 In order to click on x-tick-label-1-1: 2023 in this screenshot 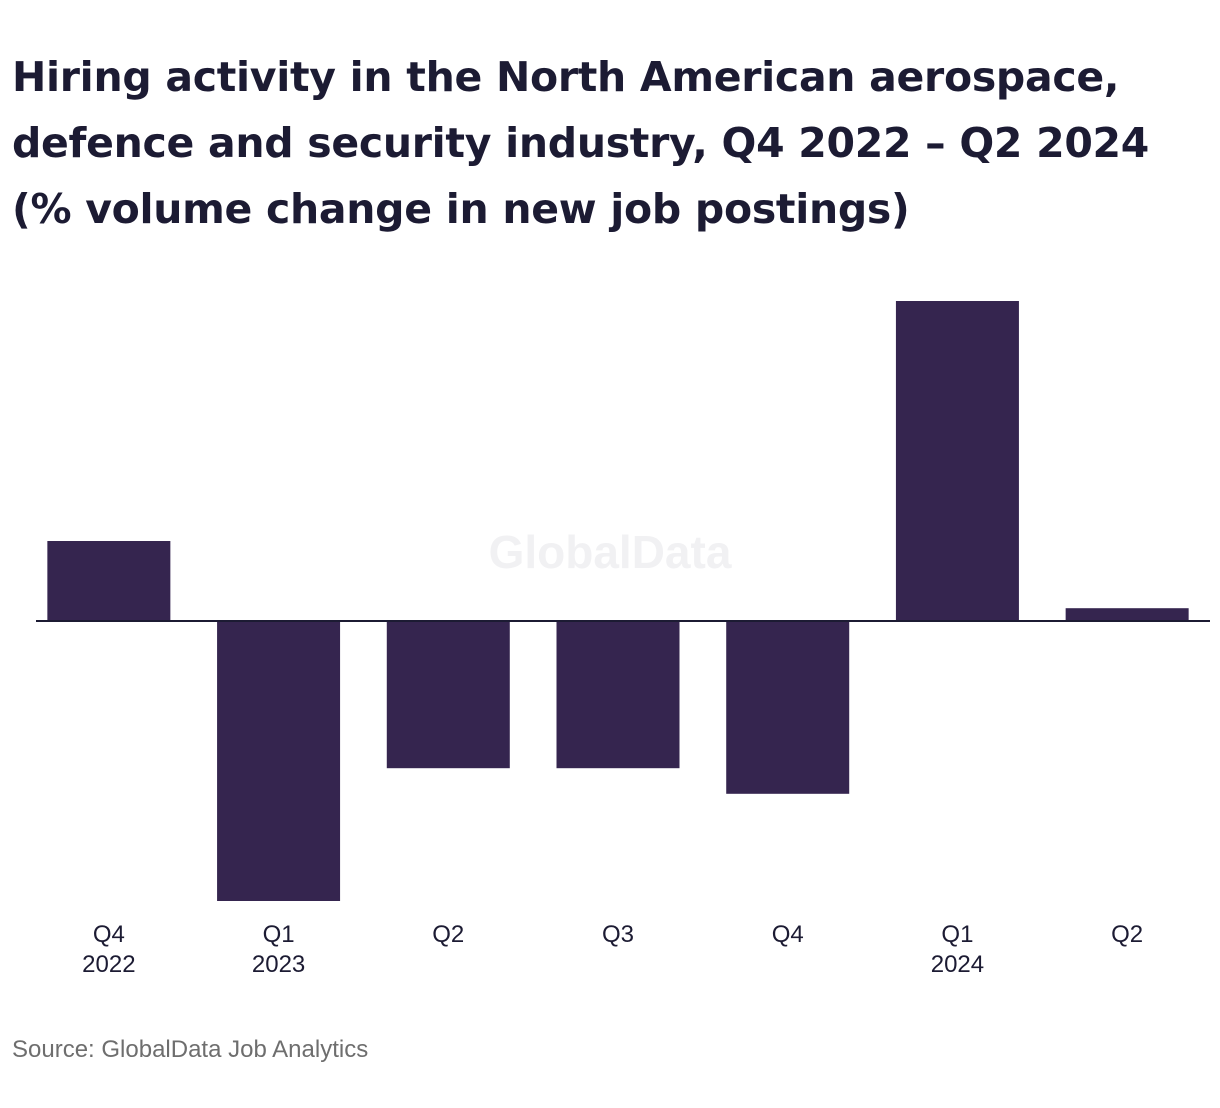, I will do `click(278, 964)`.